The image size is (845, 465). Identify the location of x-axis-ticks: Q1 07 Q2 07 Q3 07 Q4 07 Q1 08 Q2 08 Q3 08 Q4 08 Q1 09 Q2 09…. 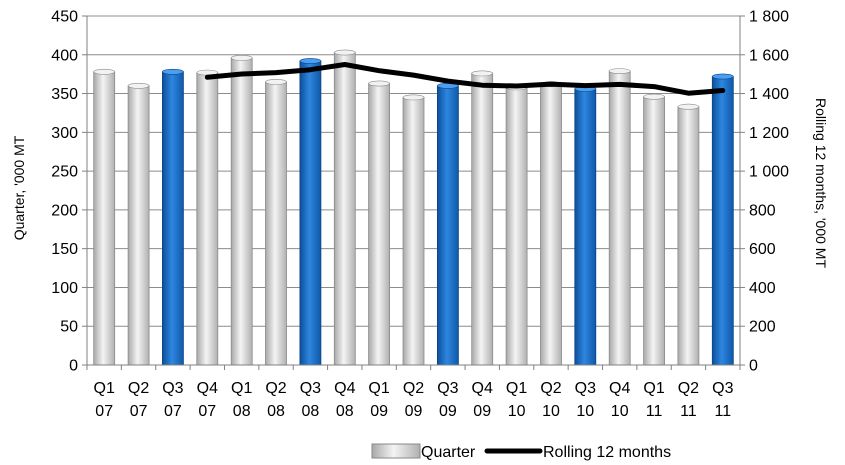
(413, 392).